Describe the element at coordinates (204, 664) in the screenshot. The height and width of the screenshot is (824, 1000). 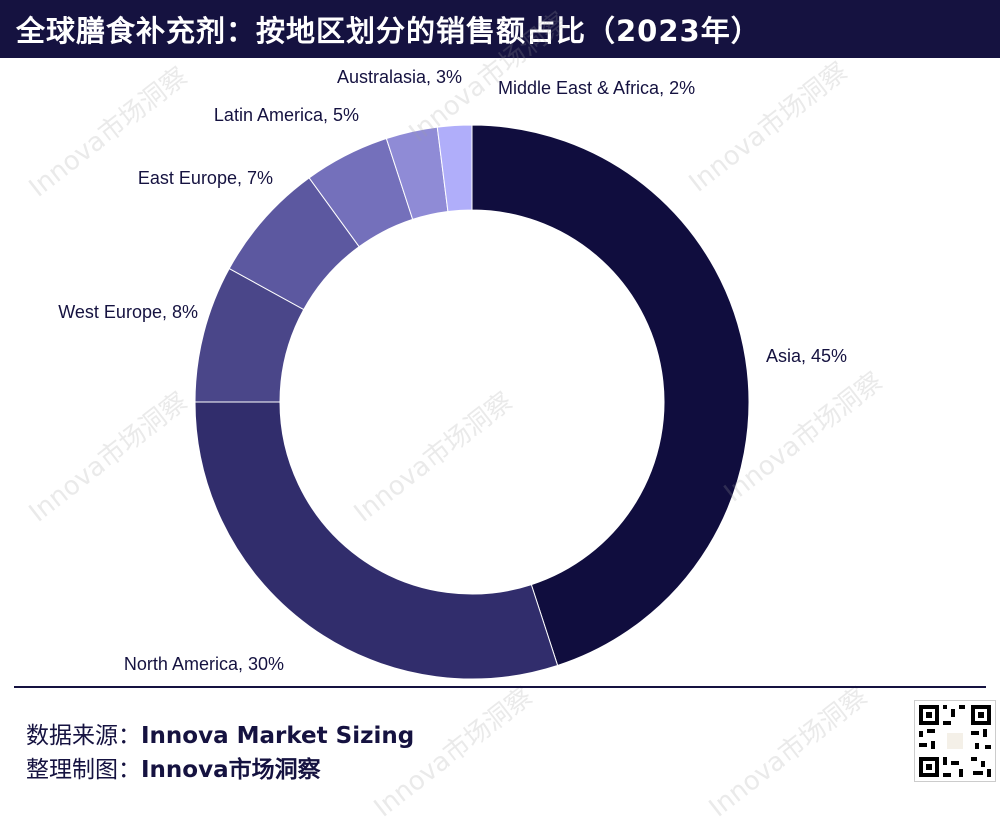
I see `slice-label: North America, 30%` at that location.